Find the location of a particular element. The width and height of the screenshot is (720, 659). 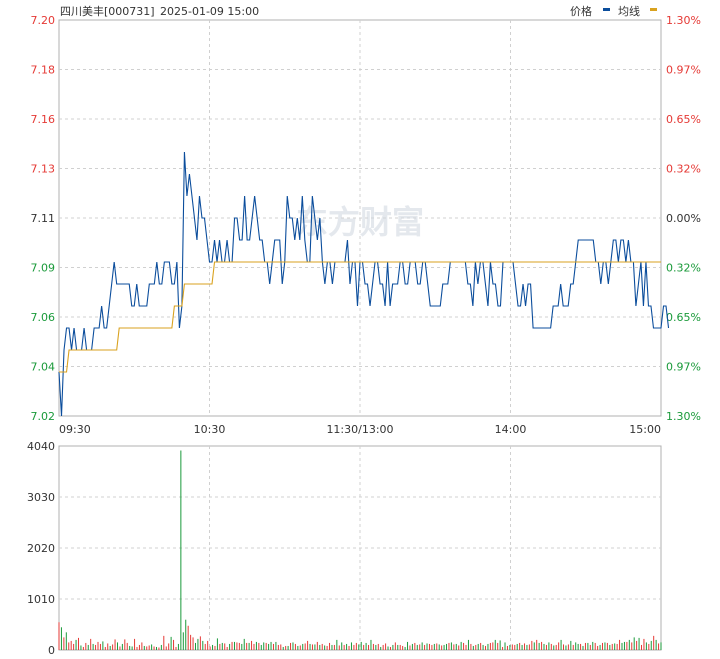

price-y-tick-label: 7.18 is located at coordinates (43, 70).